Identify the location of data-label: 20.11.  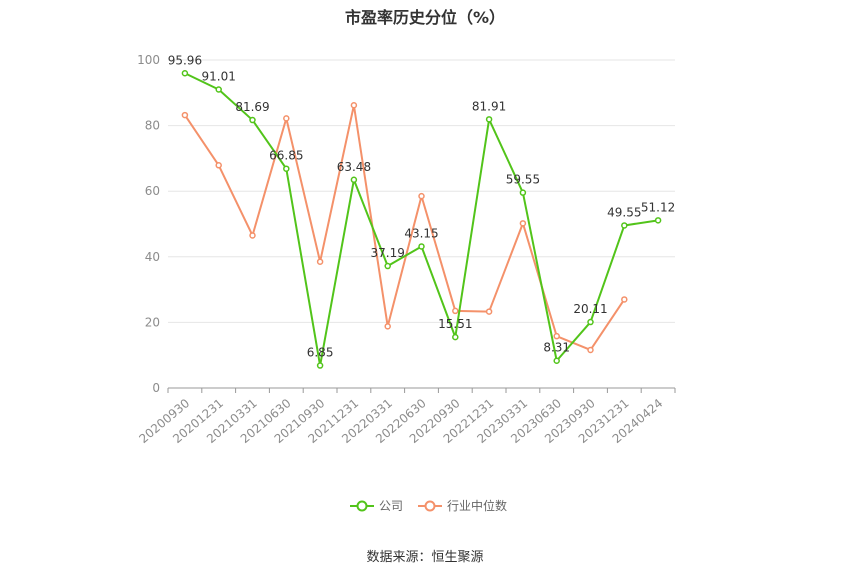
(590, 309).